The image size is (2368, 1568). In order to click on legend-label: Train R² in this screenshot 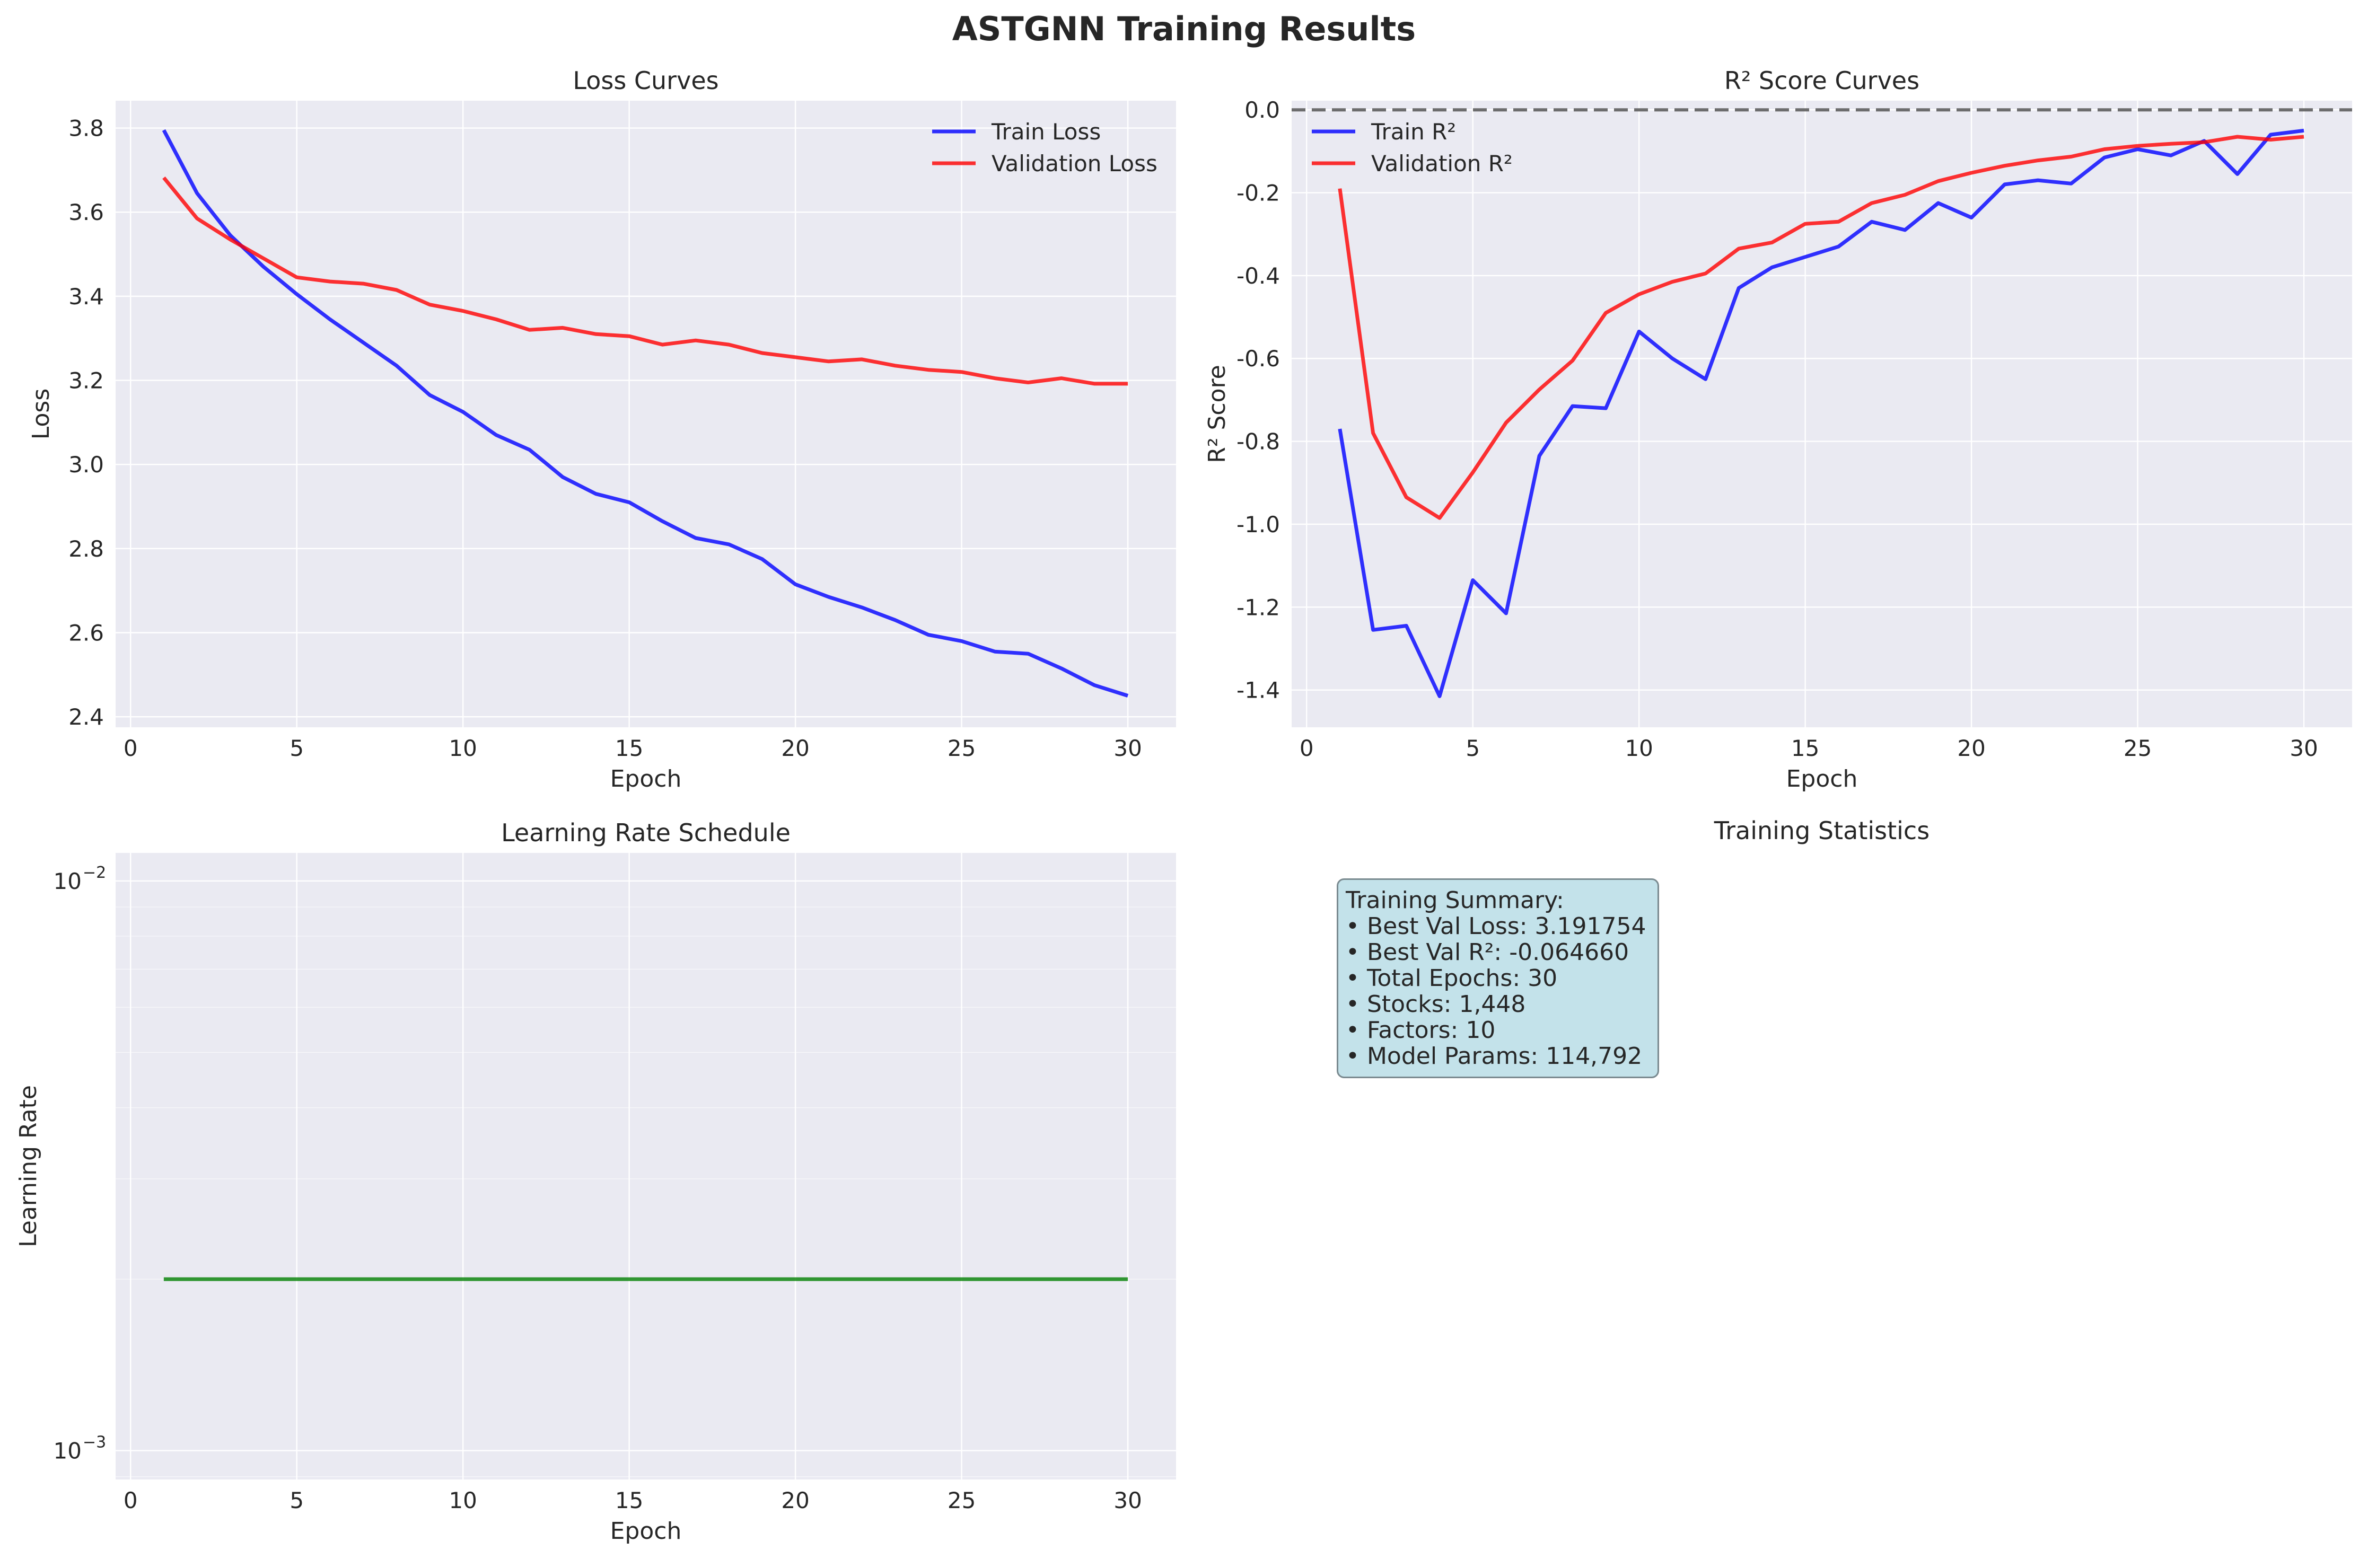, I will do `click(1413, 132)`.